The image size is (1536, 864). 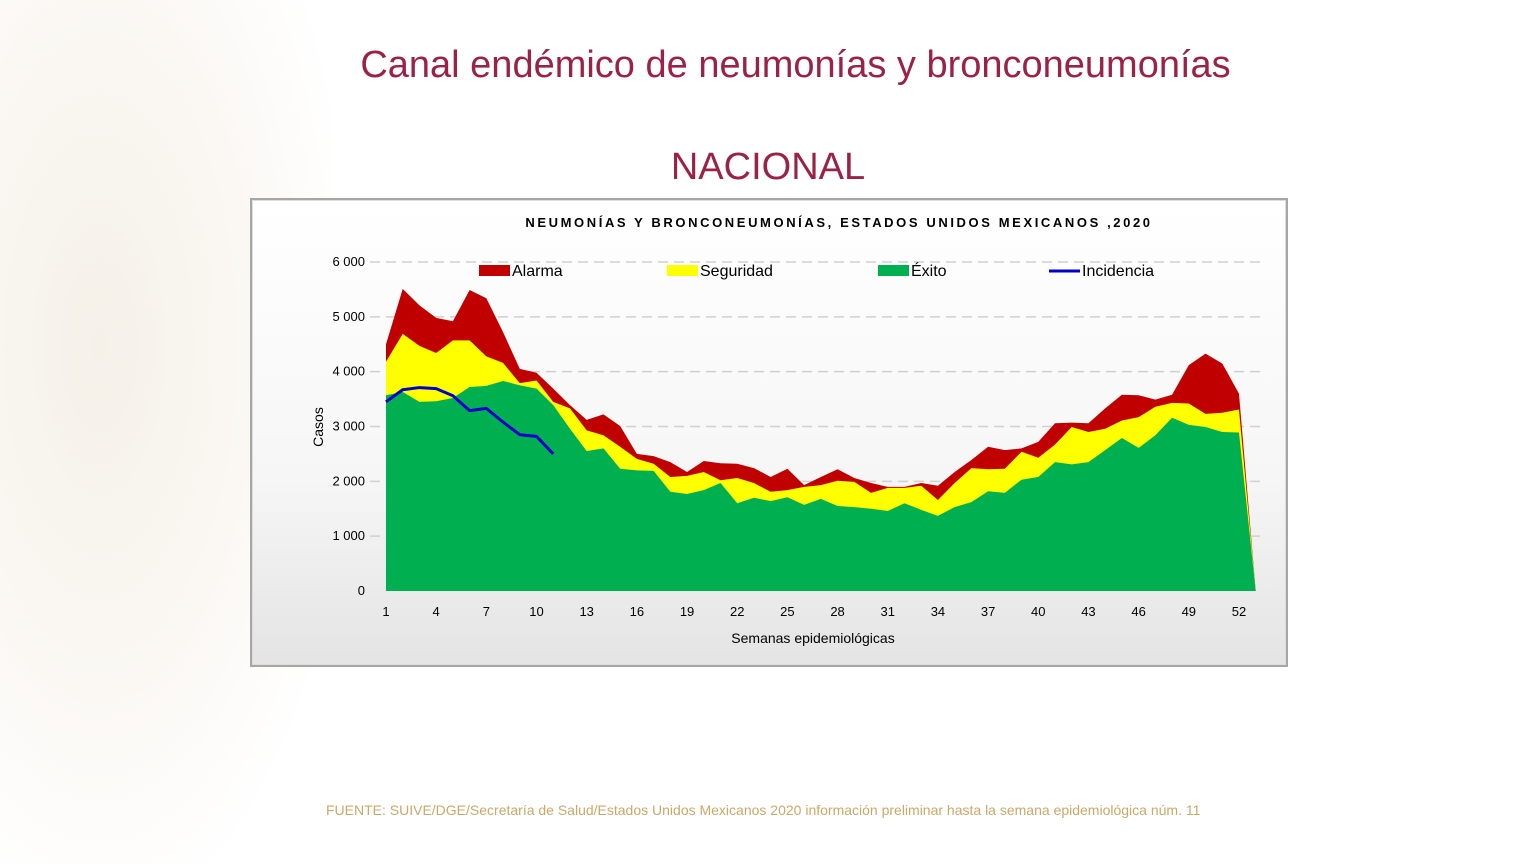 I want to click on x-tick-label: 22, so click(x=737, y=611).